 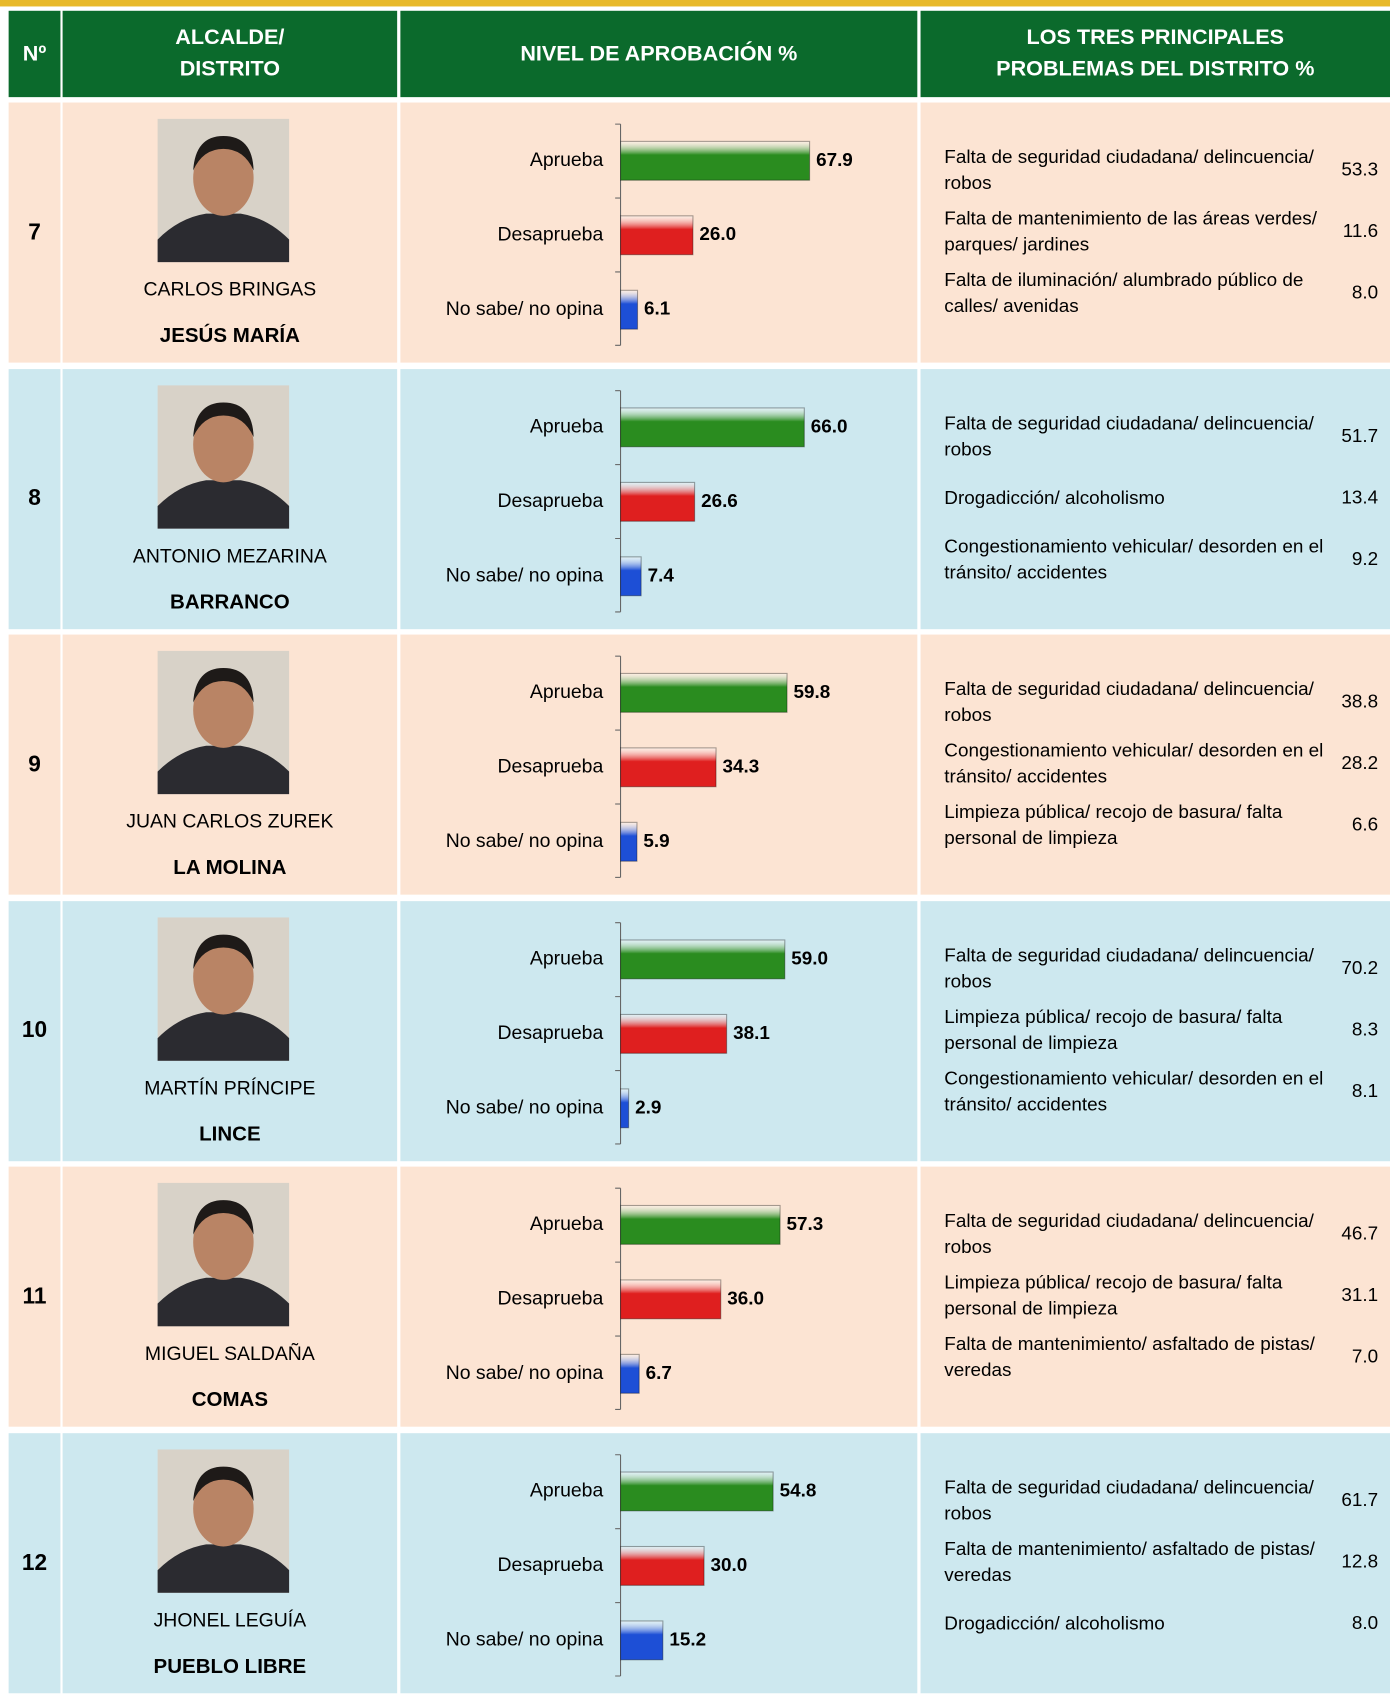 What do you see at coordinates (809, 958) in the screenshot?
I see `value-label: 59.0` at bounding box center [809, 958].